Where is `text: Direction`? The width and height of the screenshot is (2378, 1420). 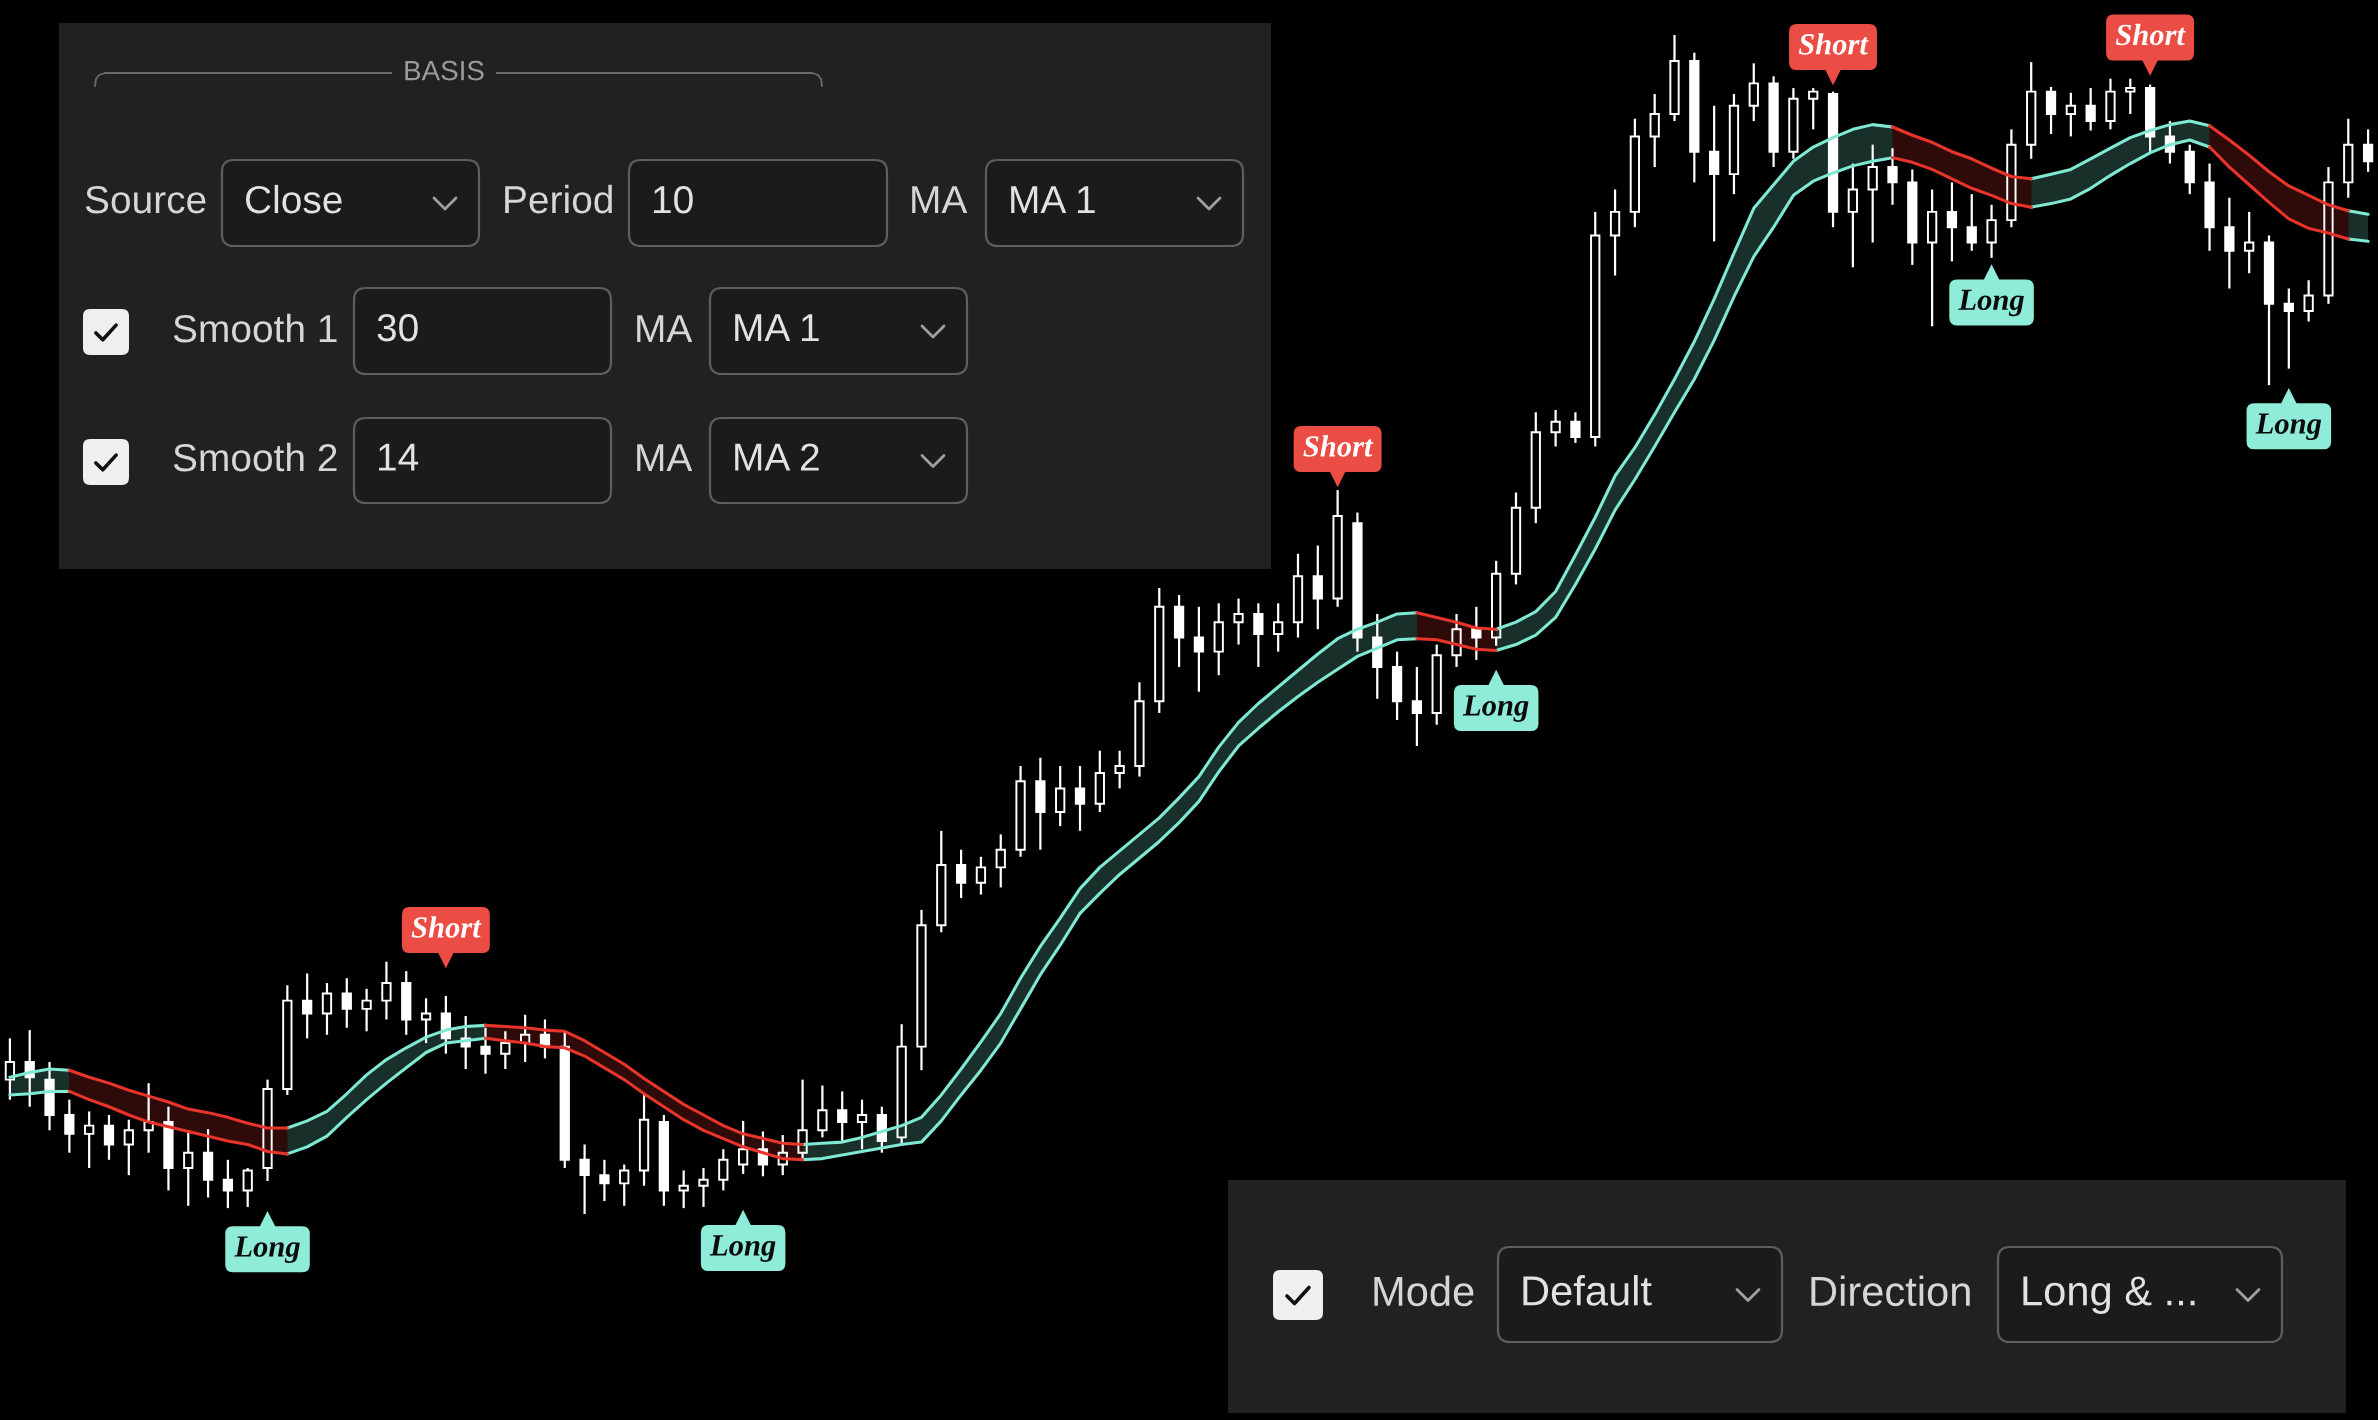
text: Direction is located at coordinates (1890, 1291).